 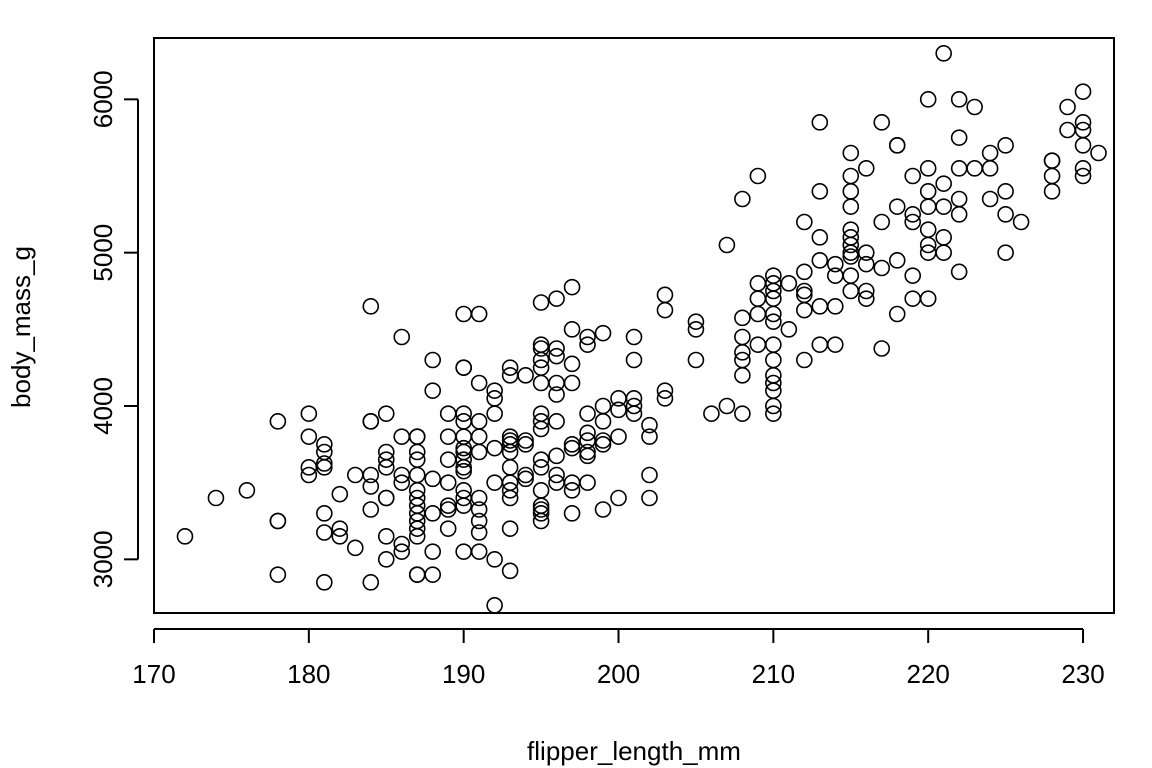 I want to click on y-tick-label: 5000, so click(x=103, y=253).